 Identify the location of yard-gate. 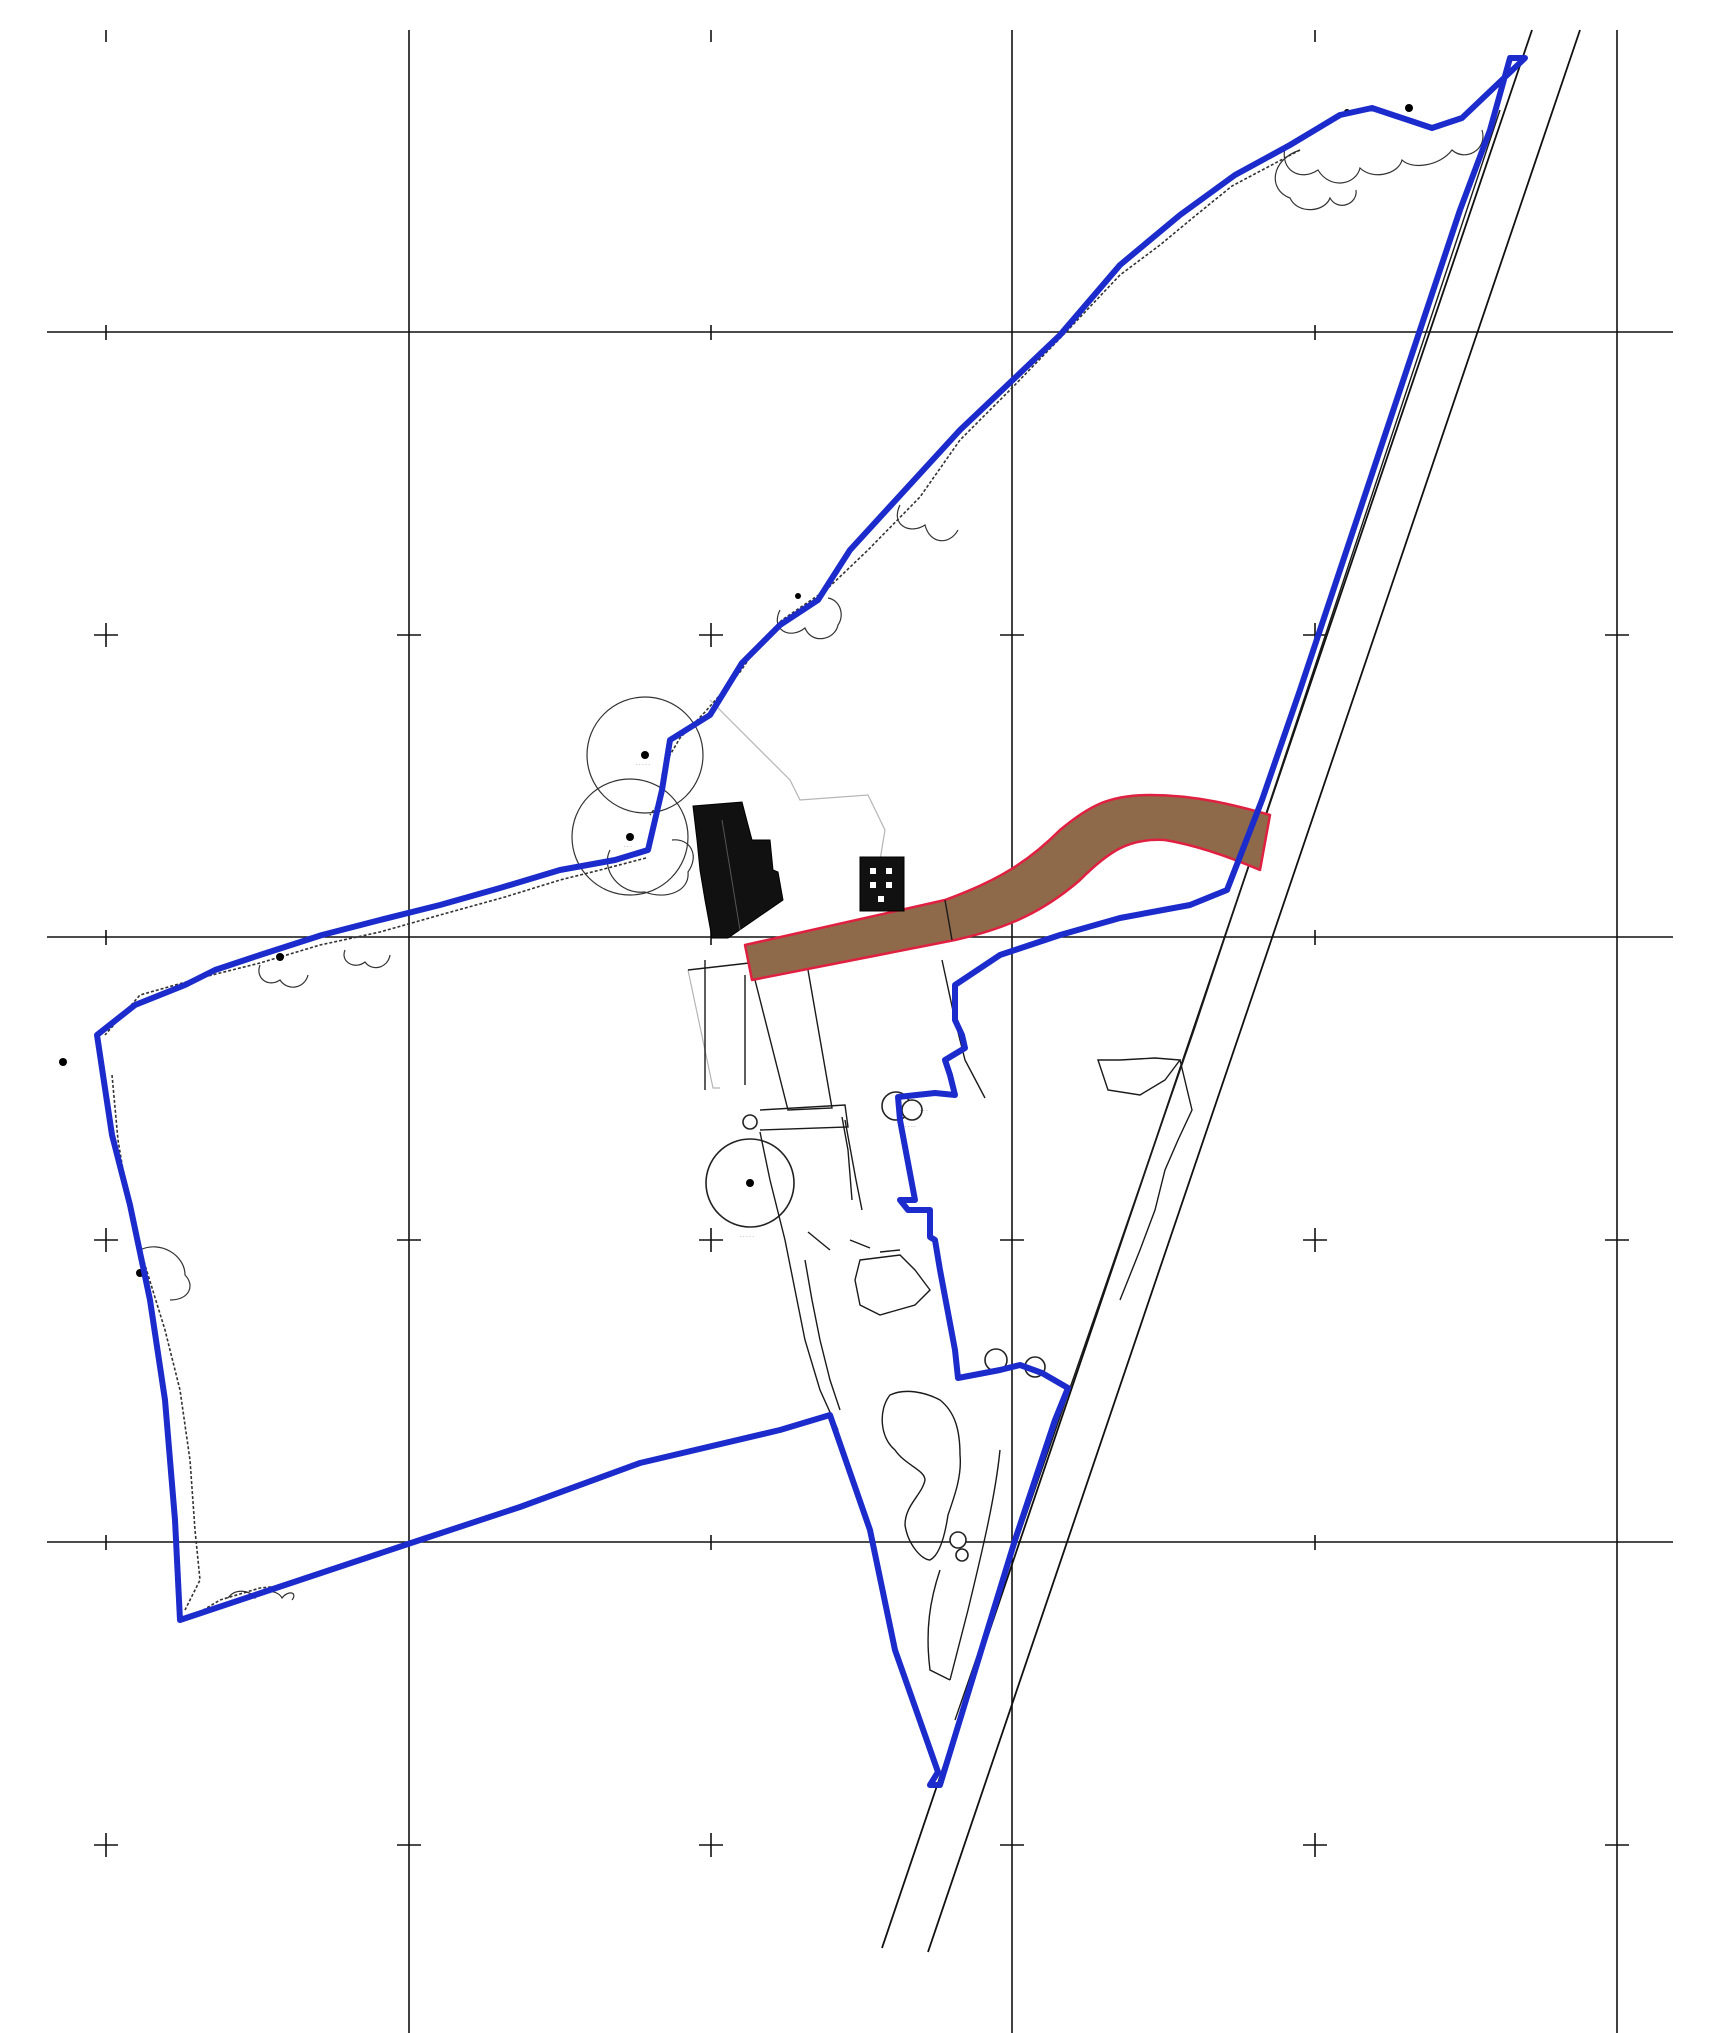
(854, 1242).